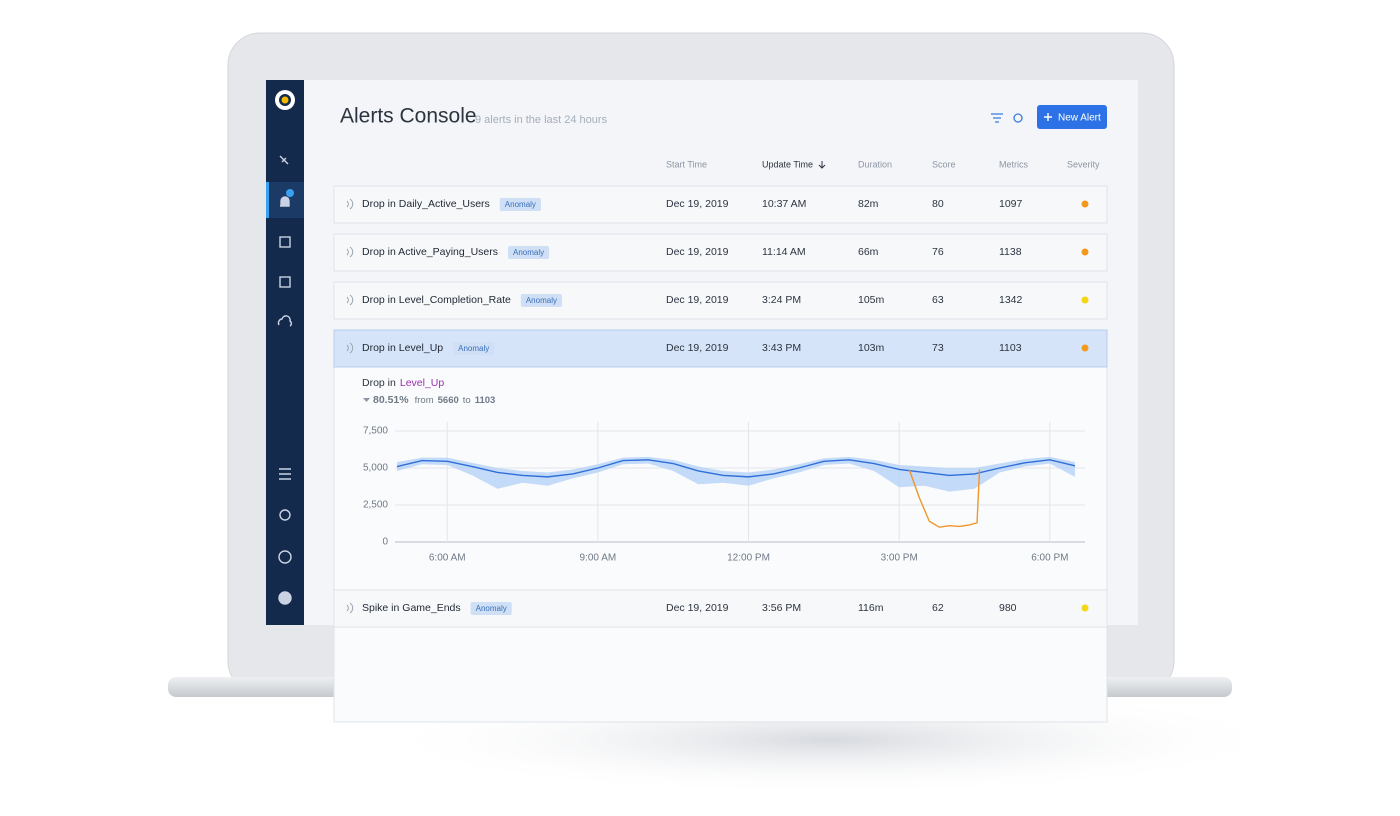 The width and height of the screenshot is (1400, 816). Describe the element at coordinates (1008, 608) in the screenshot. I see `cell-metrics: 980` at that location.